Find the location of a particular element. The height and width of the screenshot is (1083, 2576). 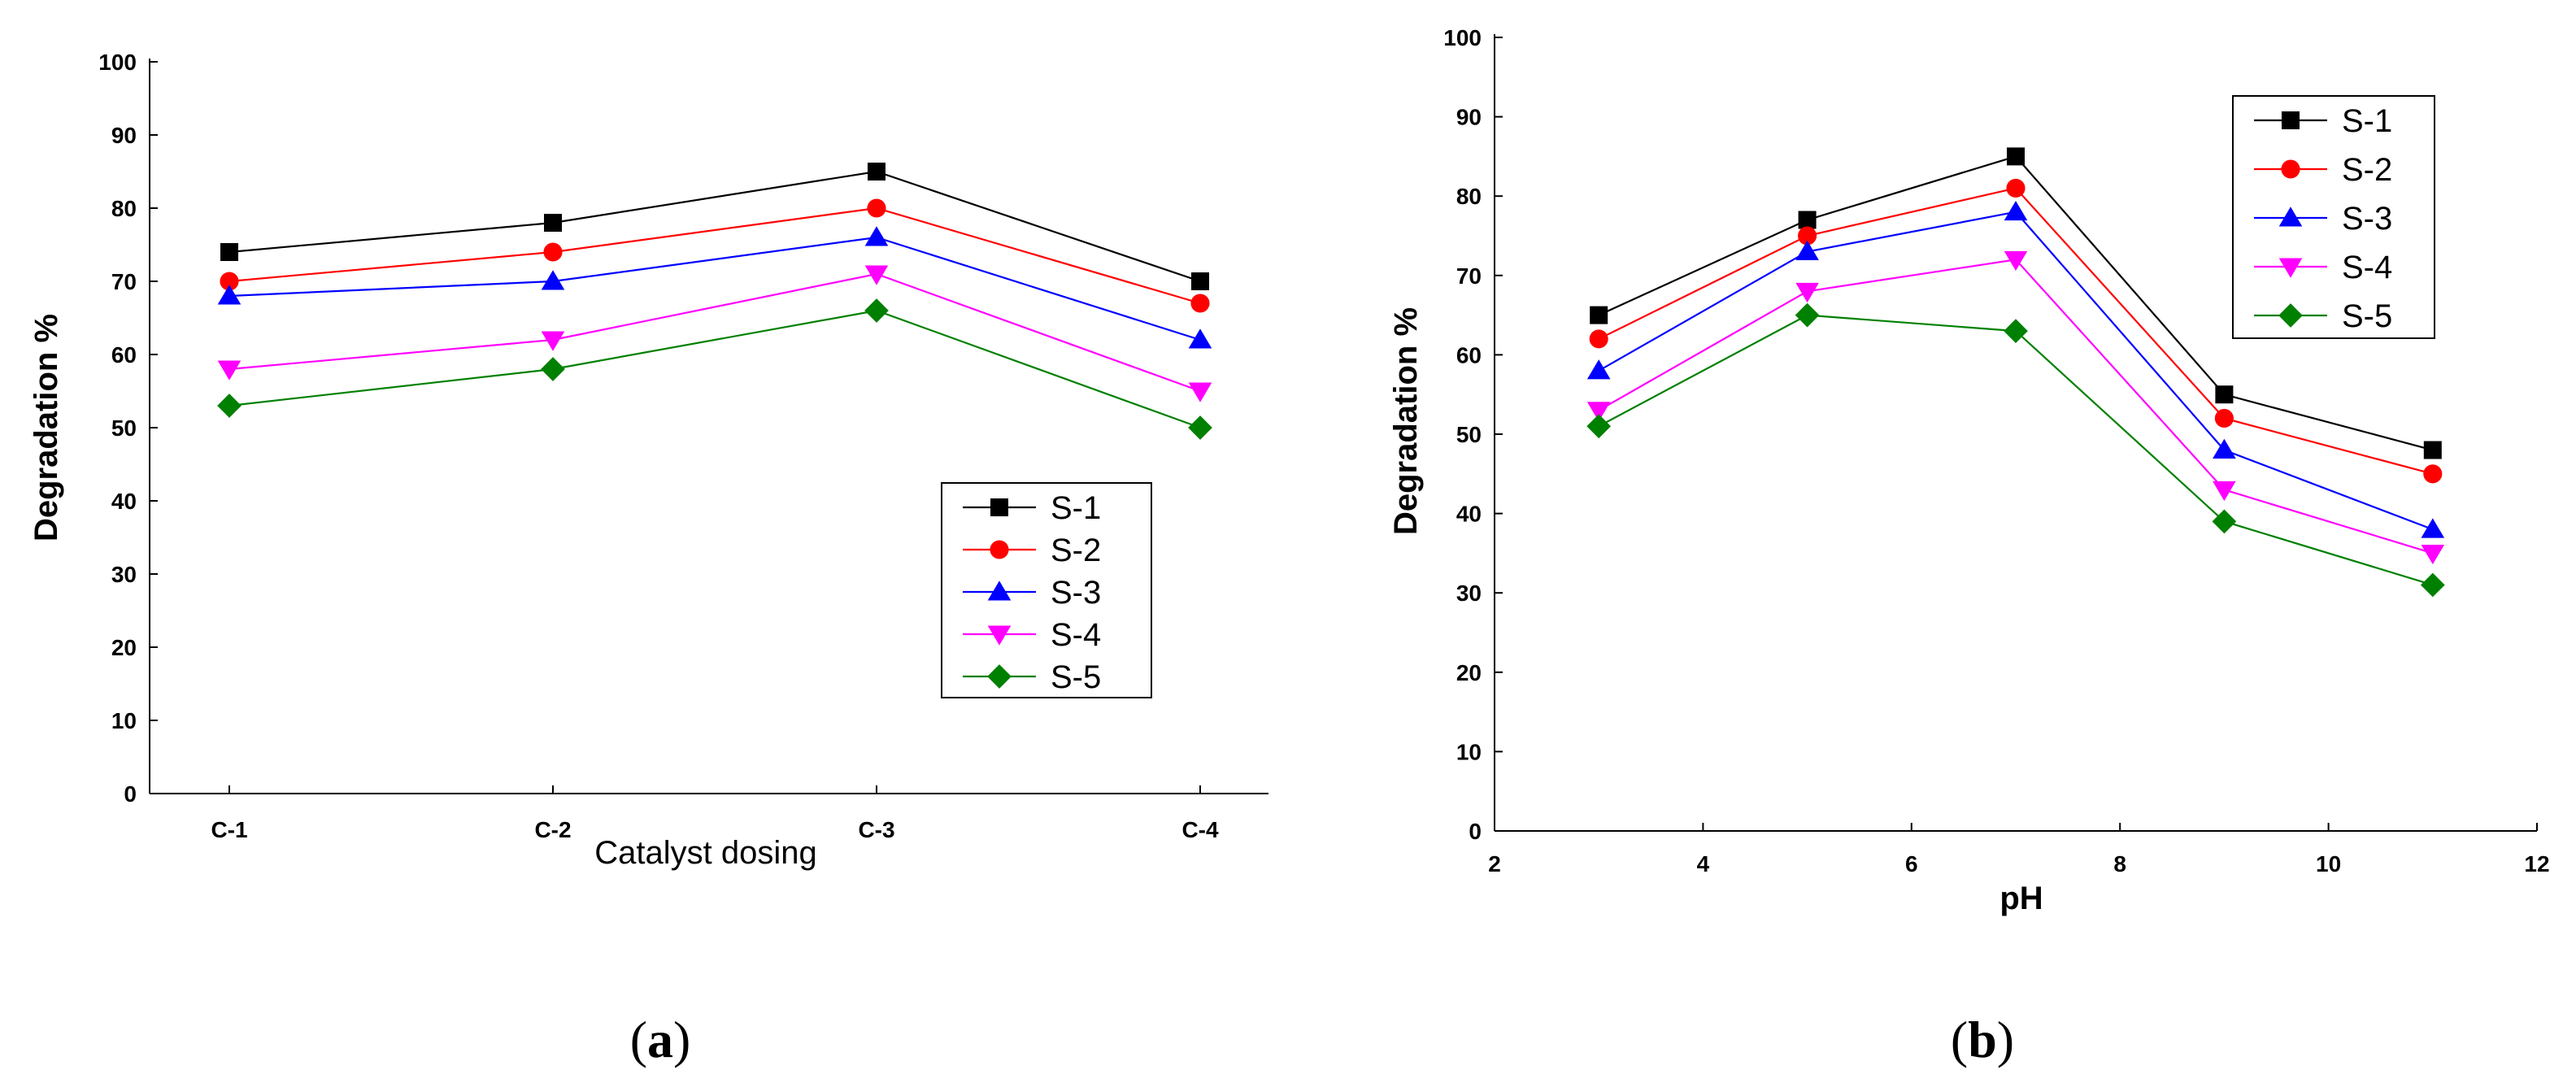

legend: S-1 S-2 S-3 S-4 S-5 is located at coordinates (1046, 590).